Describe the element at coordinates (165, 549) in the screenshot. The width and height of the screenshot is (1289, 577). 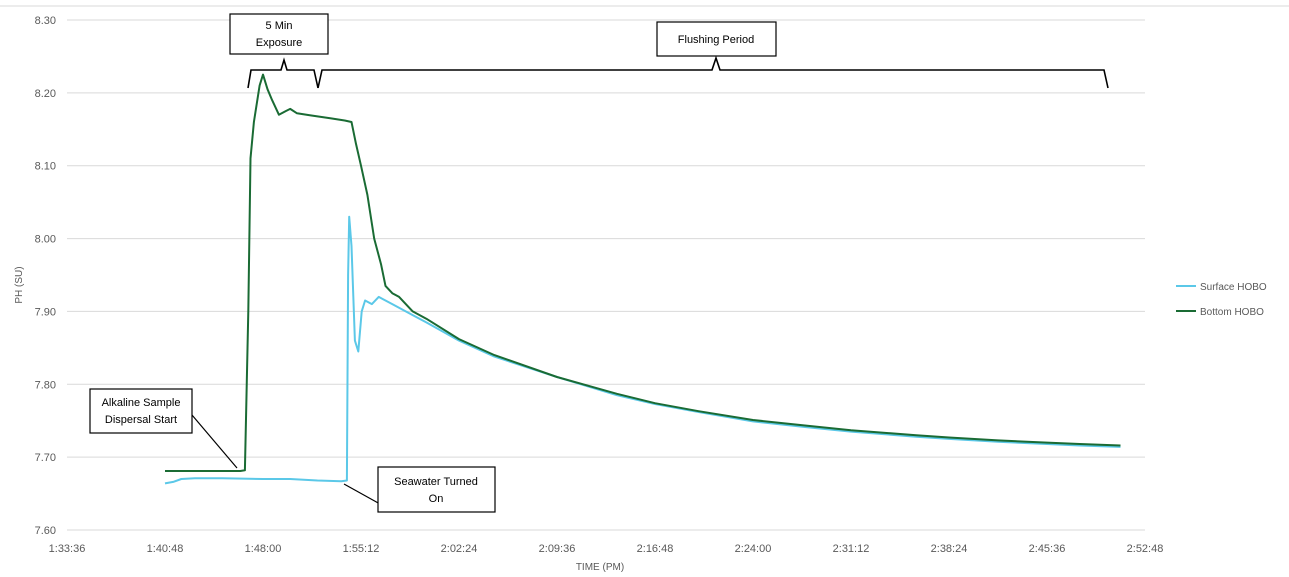
I see `x-tick-label: 1:40:48` at that location.